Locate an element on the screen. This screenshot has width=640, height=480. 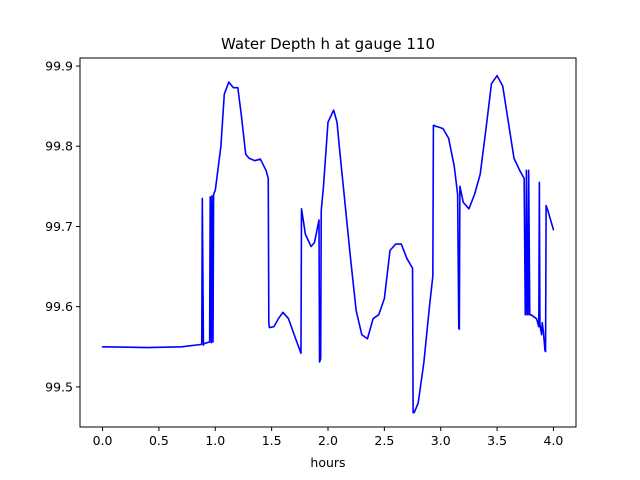
x-tick-label: 3.0 is located at coordinates (441, 440).